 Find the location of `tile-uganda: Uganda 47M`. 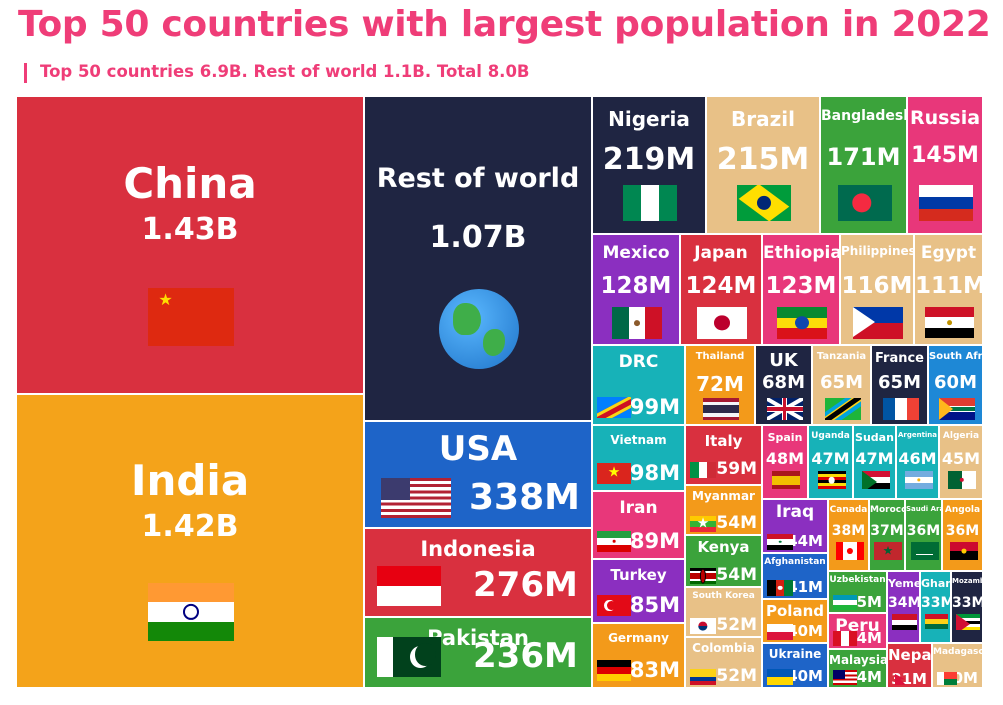

tile-uganda: Uganda 47M is located at coordinates (830, 462).